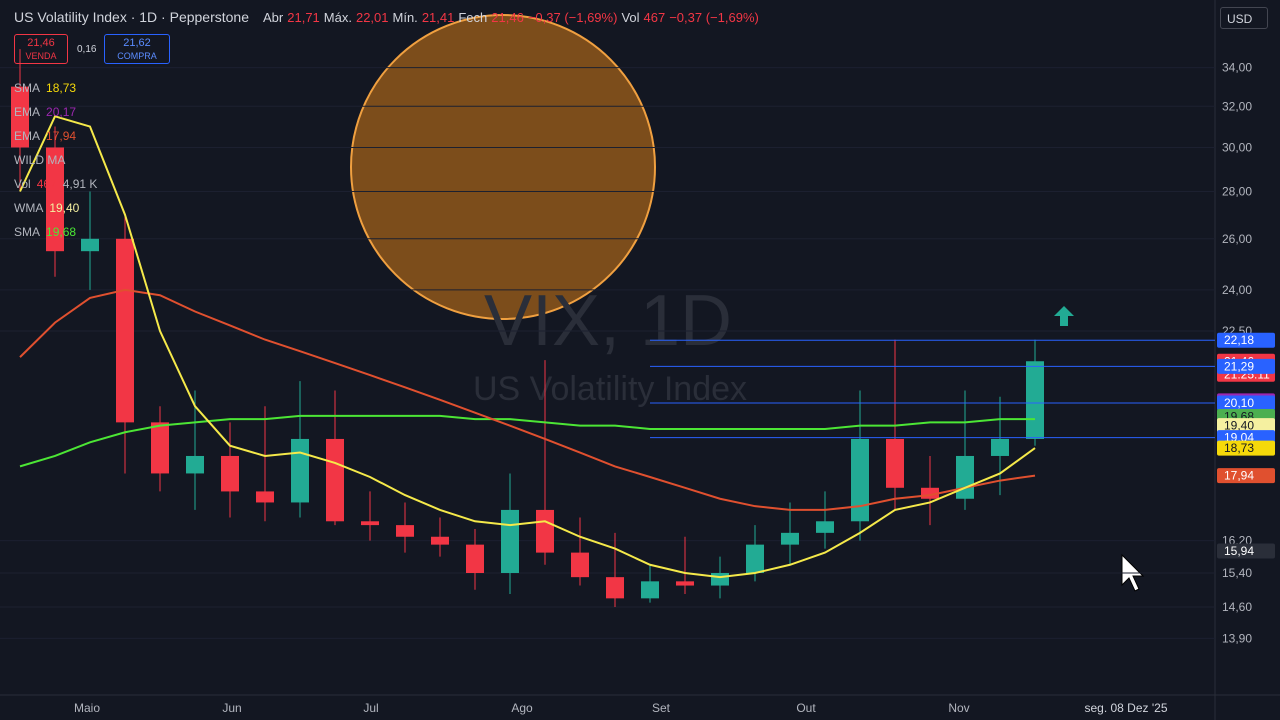 This screenshot has width=1280, height=720. What do you see at coordinates (1237, 68) in the screenshot?
I see `y-tick-label: 34,00` at bounding box center [1237, 68].